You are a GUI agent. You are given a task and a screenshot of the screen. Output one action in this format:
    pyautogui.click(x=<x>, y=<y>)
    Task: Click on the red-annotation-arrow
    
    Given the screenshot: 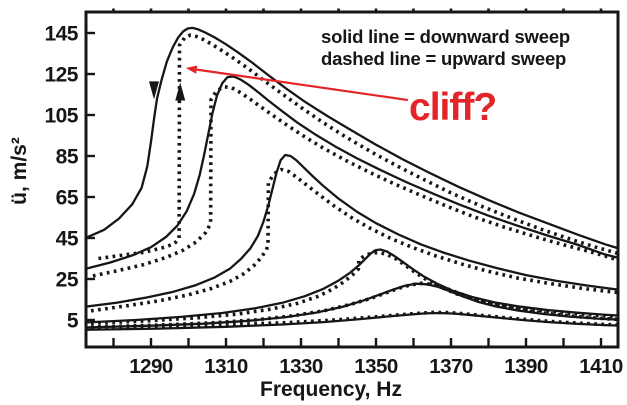 What is the action you would take?
    pyautogui.click(x=302, y=85)
    